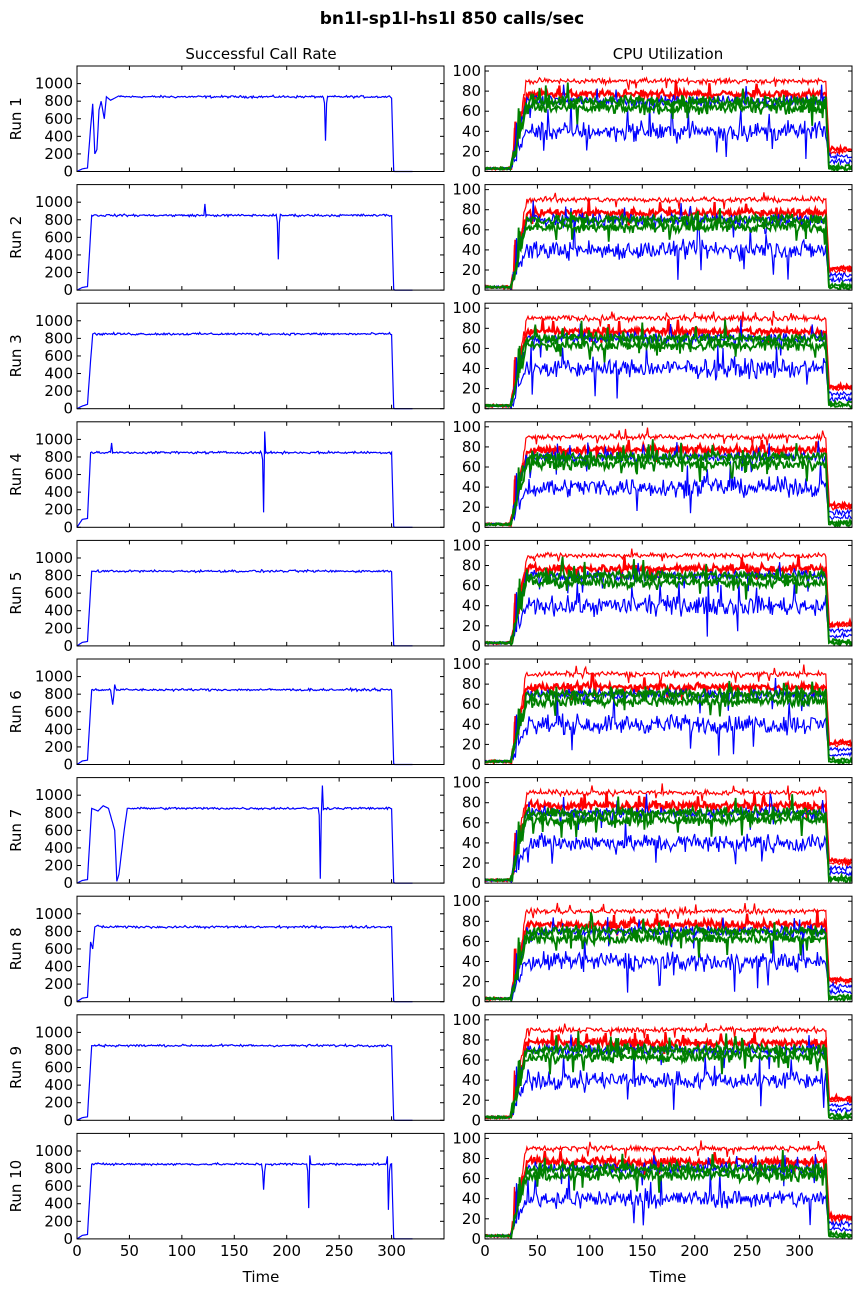  What do you see at coordinates (485, 1251) in the screenshot?
I see `x-tick-label: 0` at bounding box center [485, 1251].